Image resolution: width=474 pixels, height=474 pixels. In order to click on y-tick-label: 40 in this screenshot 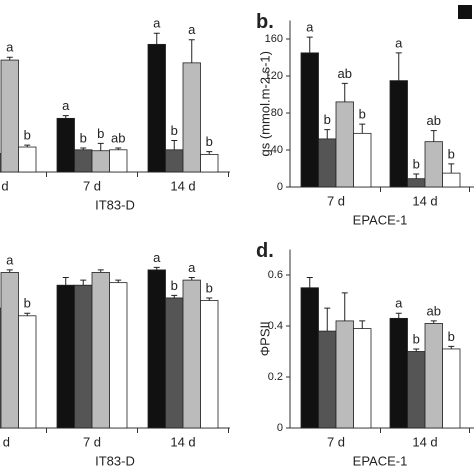, I will do `click(277, 150)`.